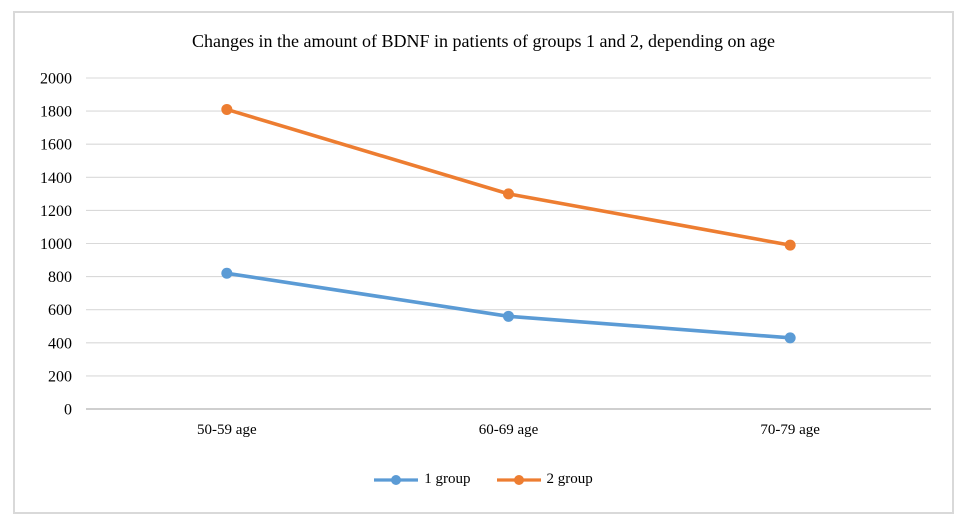  What do you see at coordinates (60, 310) in the screenshot?
I see `y-tick-label: 600` at bounding box center [60, 310].